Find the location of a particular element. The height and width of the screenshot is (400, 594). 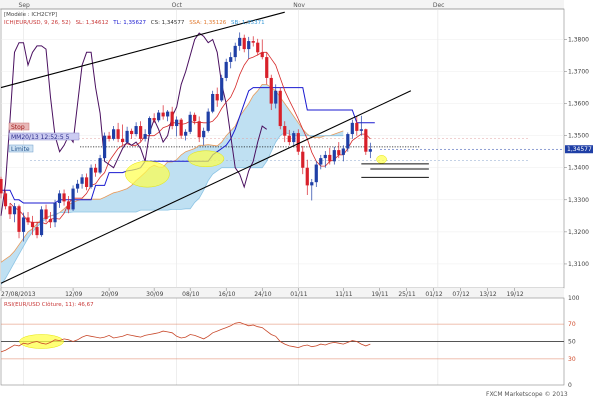

date-tick-label: 19/12 is located at coordinates (514, 294).